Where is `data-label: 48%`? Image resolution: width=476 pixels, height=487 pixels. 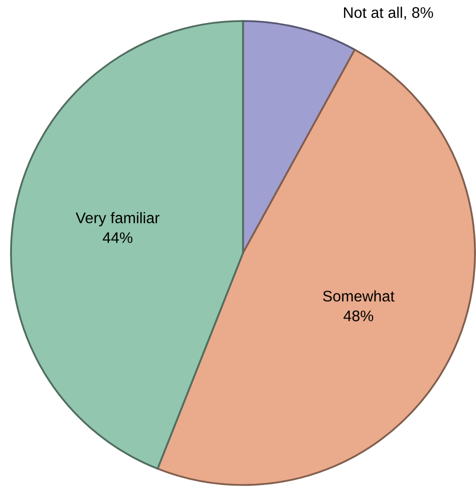 data-label: 48% is located at coordinates (359, 316).